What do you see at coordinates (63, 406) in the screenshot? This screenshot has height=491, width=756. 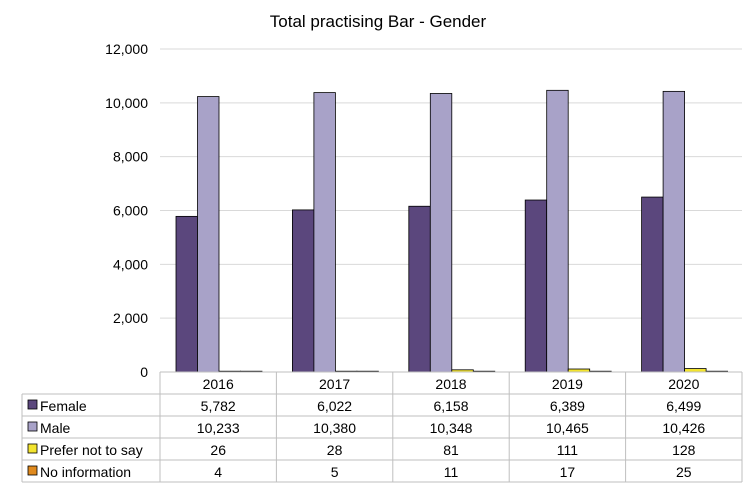 I see `legend-label-female: Female` at bounding box center [63, 406].